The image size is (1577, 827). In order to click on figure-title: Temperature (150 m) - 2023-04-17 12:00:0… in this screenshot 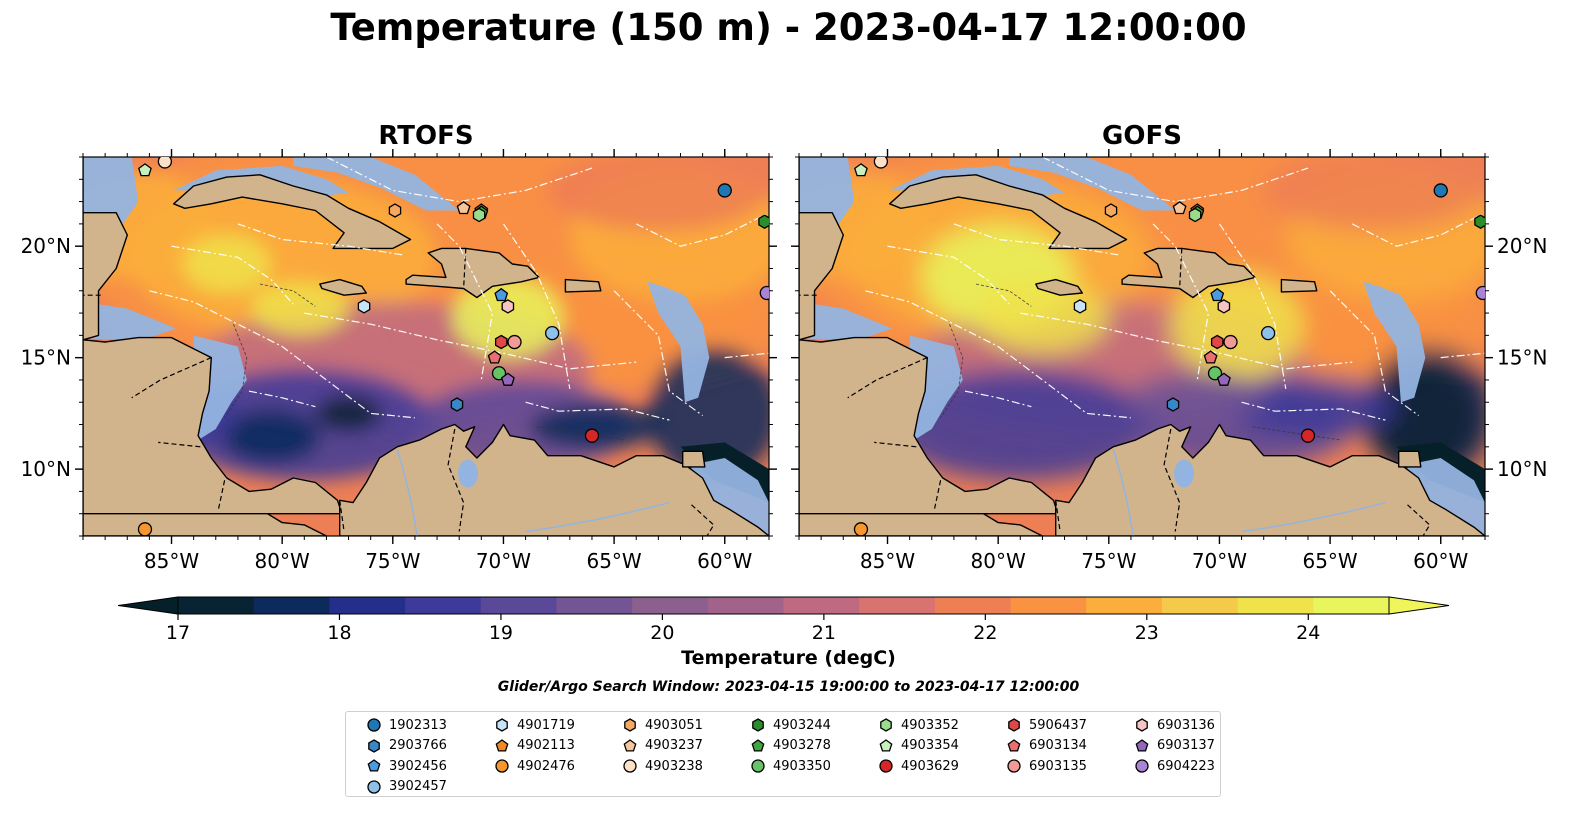, I will do `click(788, 27)`.